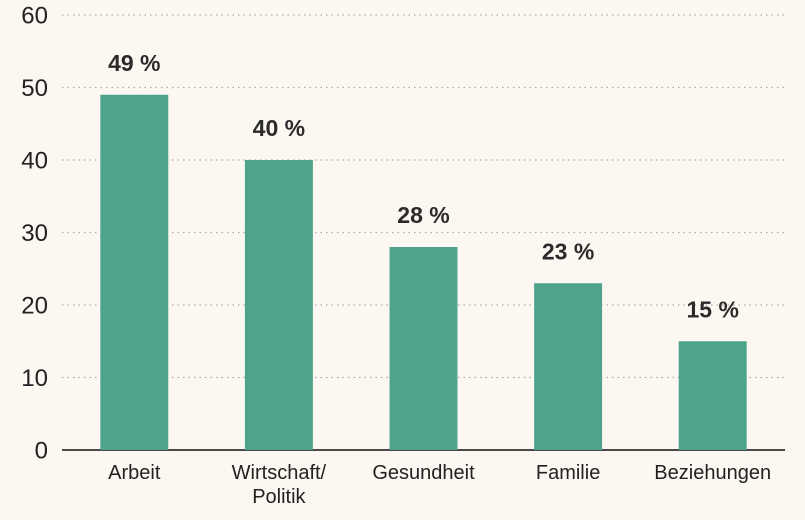 This screenshot has width=805, height=520. What do you see at coordinates (423, 473) in the screenshot?
I see `x-tick-label: Gesundheit` at bounding box center [423, 473].